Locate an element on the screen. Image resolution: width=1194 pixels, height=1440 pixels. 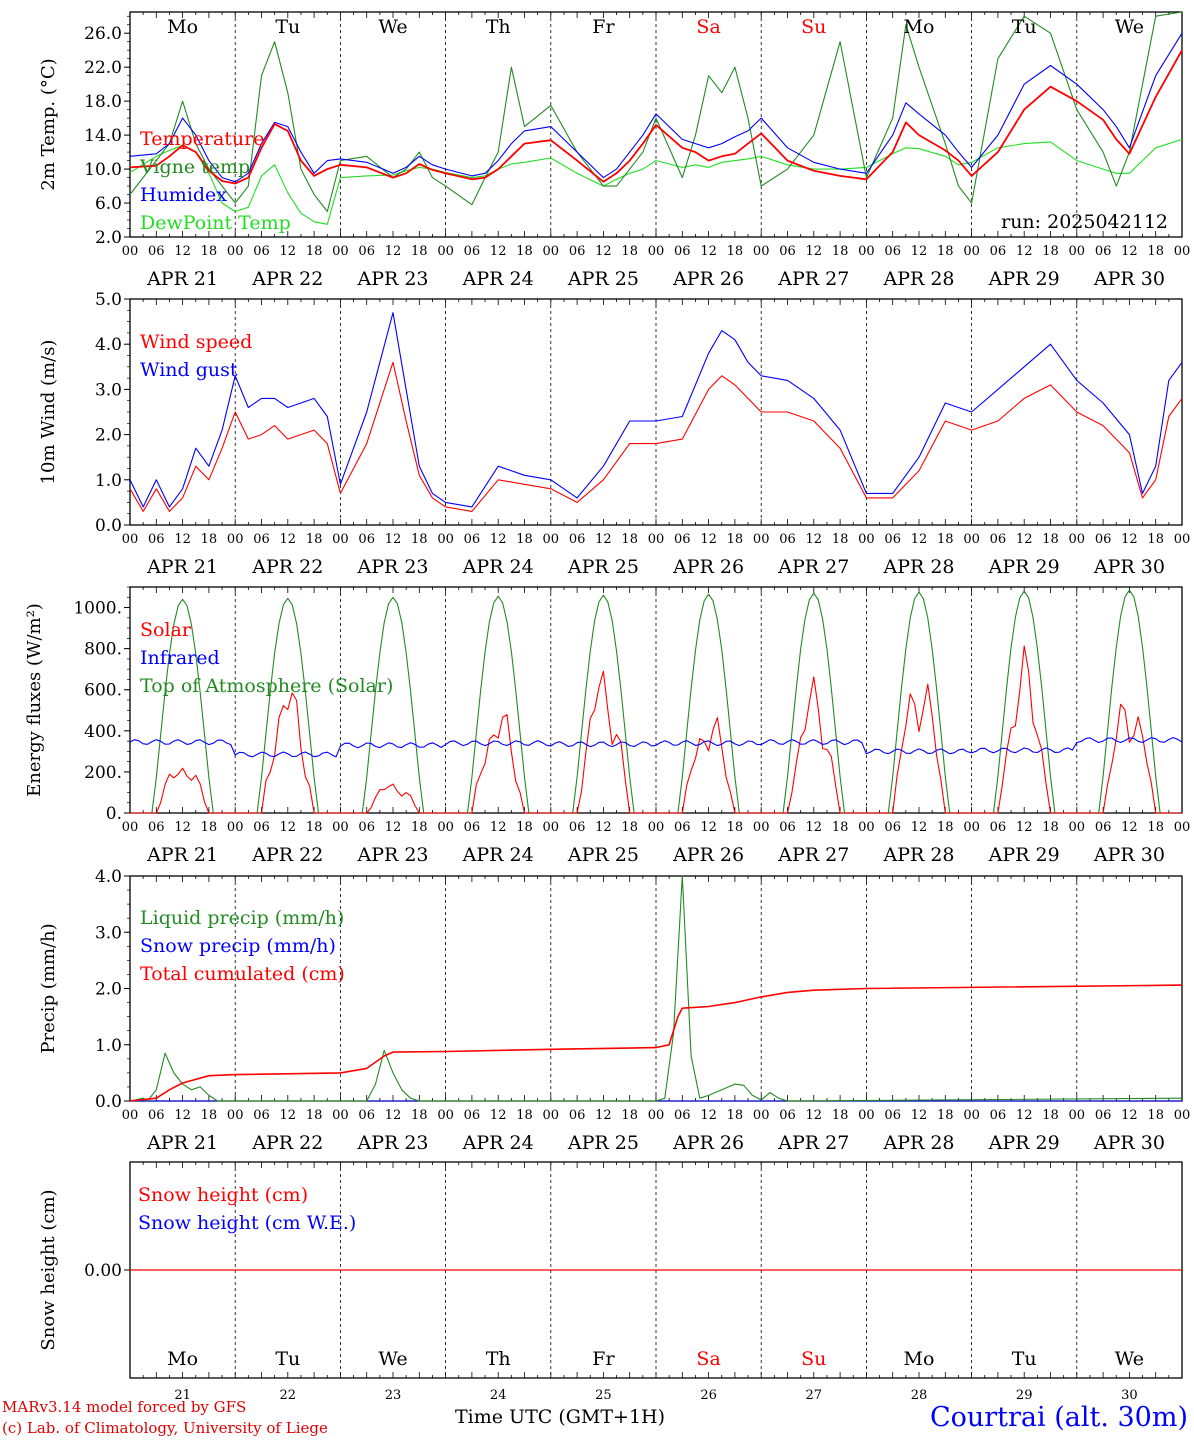
day-name-label: Th is located at coordinates (498, 27).